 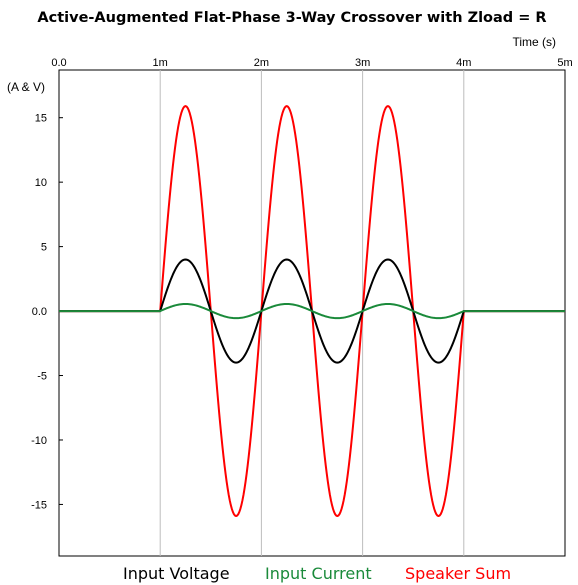 I want to click on x-tick-label: 5m, so click(x=564, y=63).